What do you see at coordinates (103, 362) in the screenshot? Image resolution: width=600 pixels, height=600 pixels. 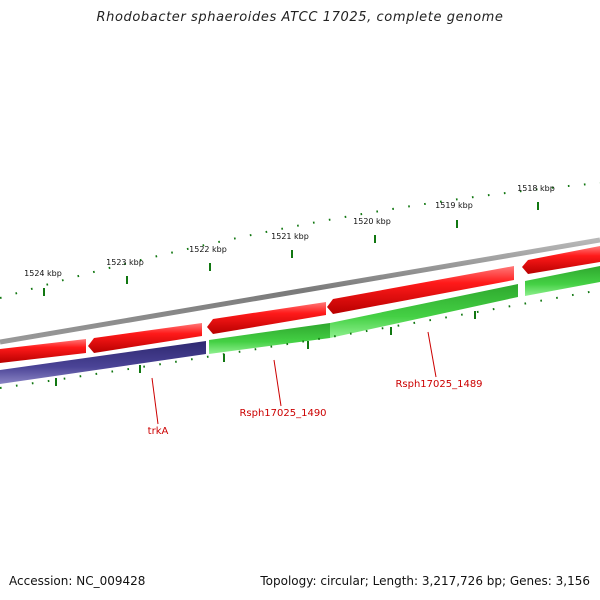 I see `reverse-gene-trkA` at bounding box center [103, 362].